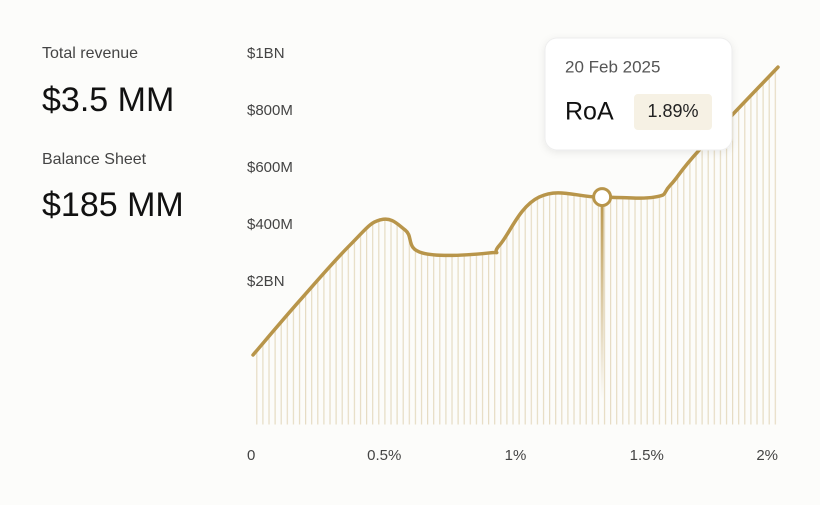 The height and width of the screenshot is (505, 820). Describe the element at coordinates (516, 455) in the screenshot. I see `x-tick-label: 1%` at that location.